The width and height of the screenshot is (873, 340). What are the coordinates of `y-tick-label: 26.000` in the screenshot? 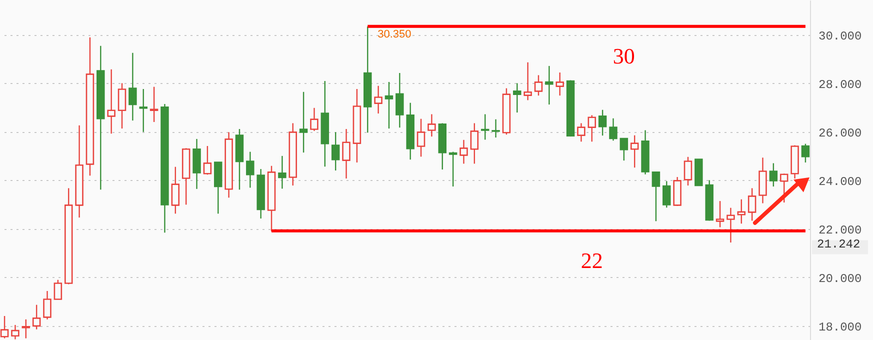 It's located at (840, 133).